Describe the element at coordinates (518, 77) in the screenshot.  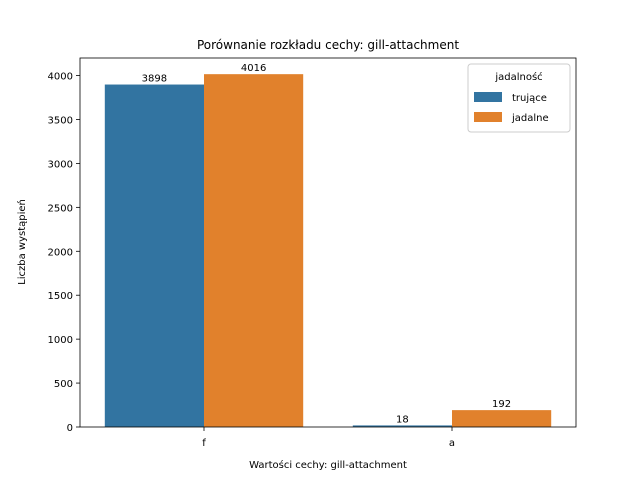
I see `legend-title: jadalność` at that location.